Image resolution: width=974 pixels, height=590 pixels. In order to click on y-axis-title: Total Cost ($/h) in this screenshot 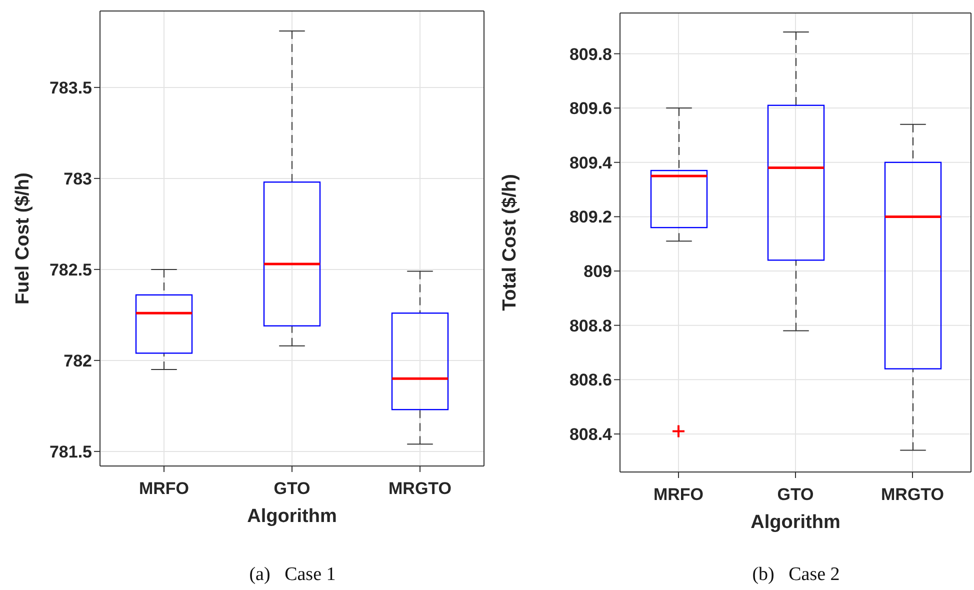, I will do `click(510, 242)`.